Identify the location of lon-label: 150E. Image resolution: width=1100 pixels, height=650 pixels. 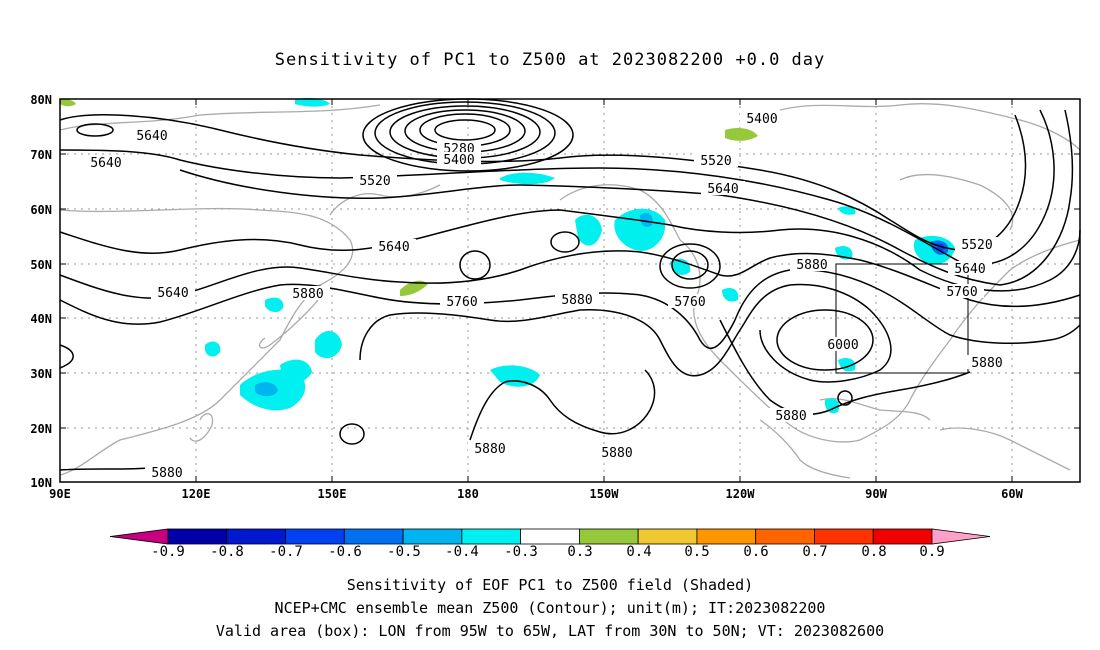
(332, 494).